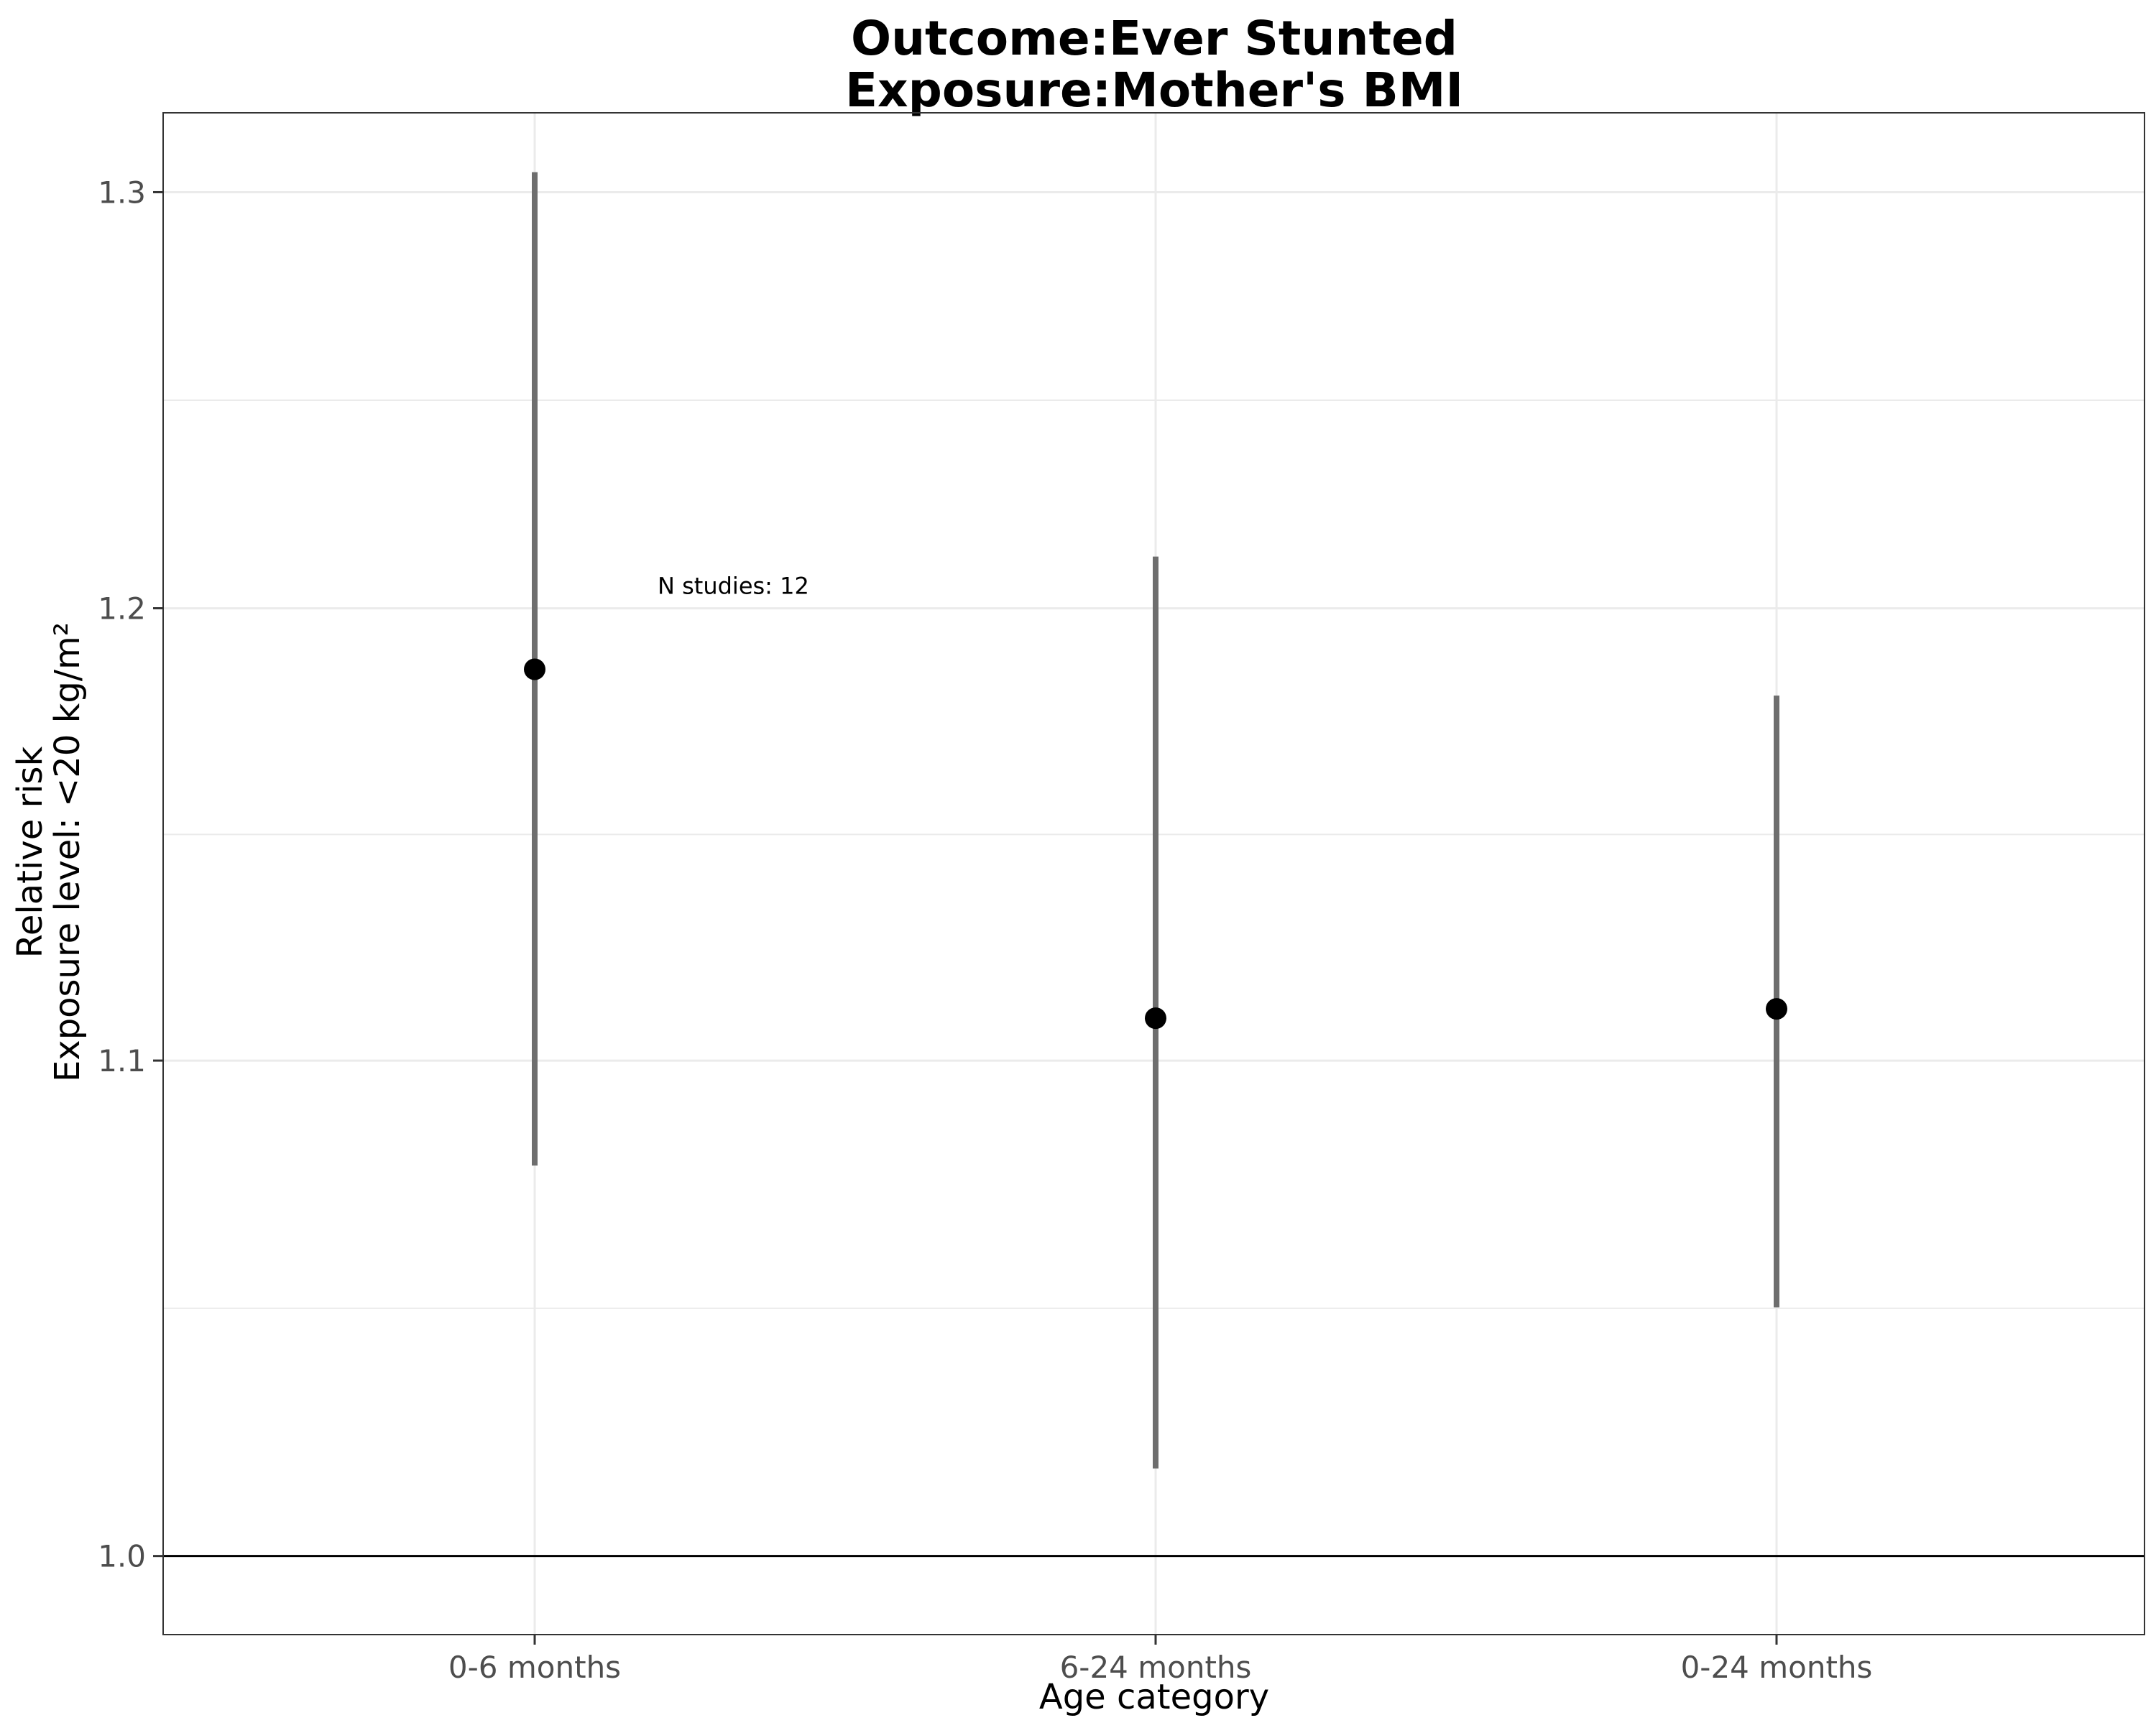 Image resolution: width=2156 pixels, height=1728 pixels. Describe the element at coordinates (1156, 844) in the screenshot. I see `point-estimates` at that location.